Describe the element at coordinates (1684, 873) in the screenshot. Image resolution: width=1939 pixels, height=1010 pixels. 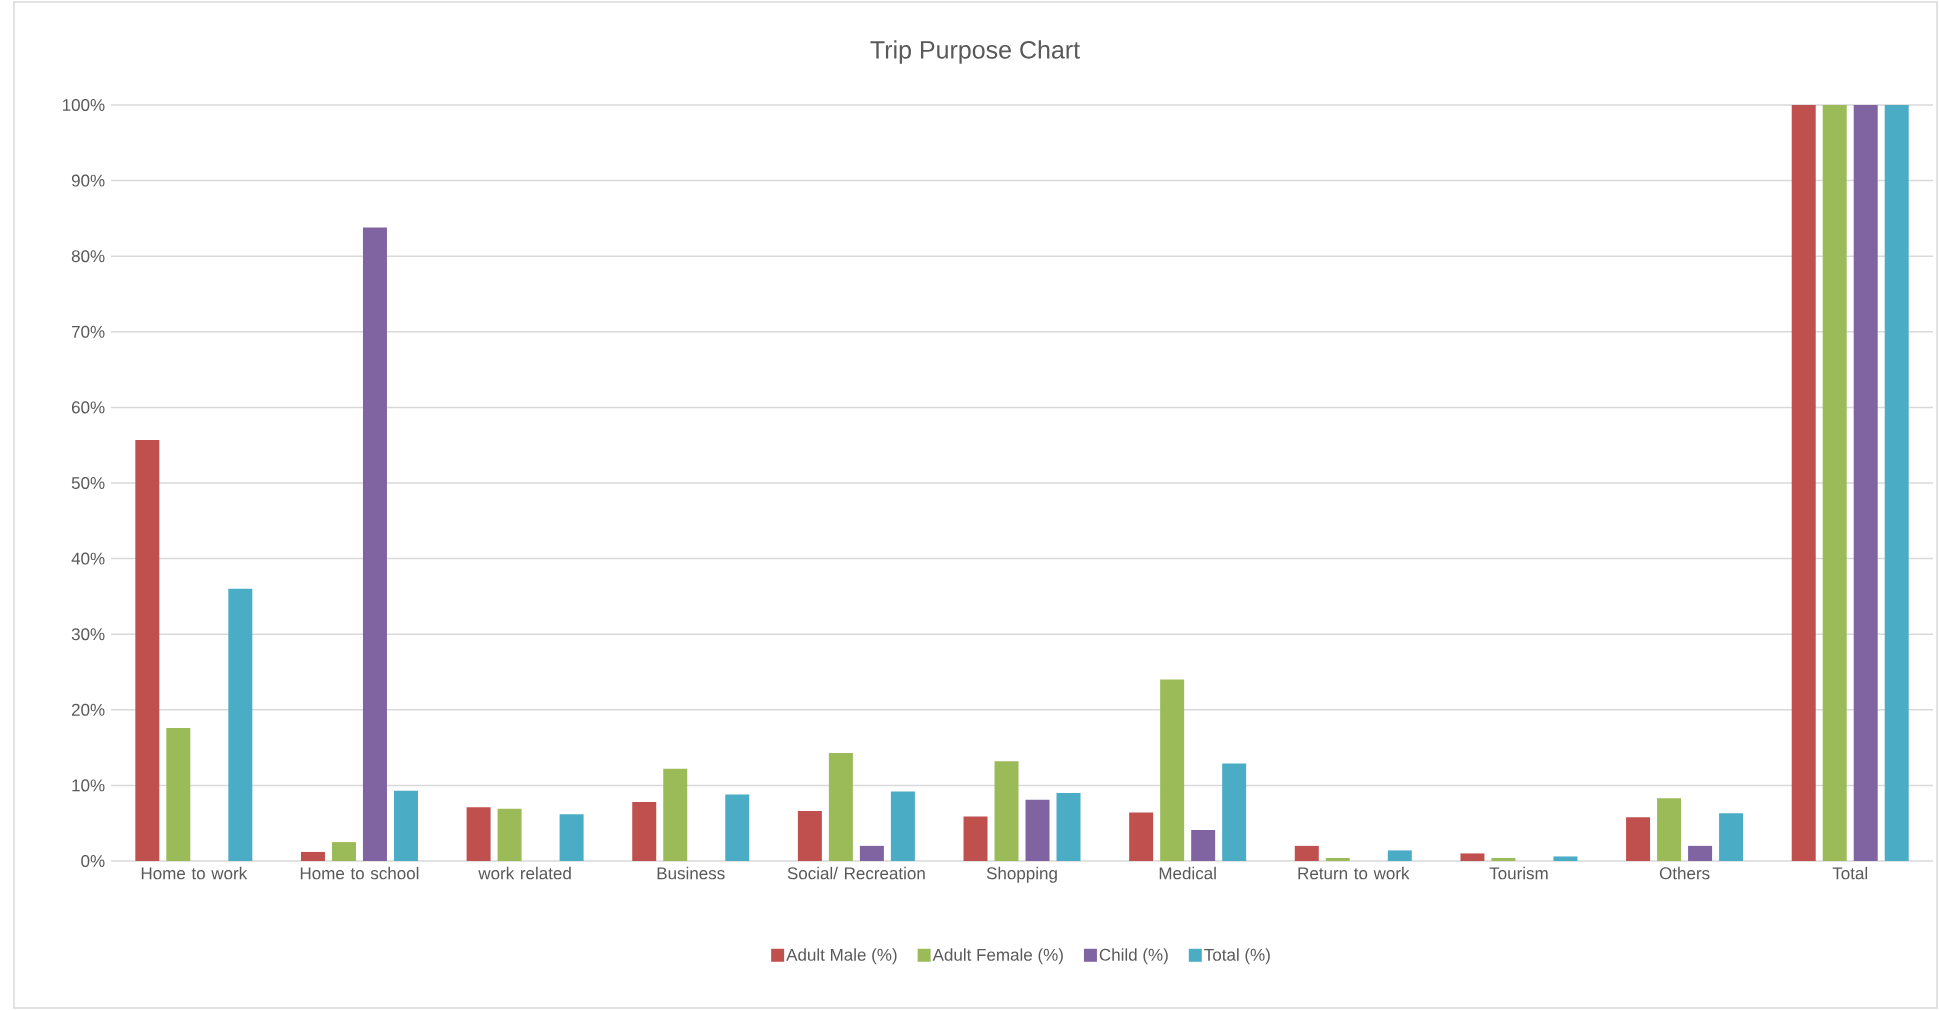
I see `x-tick-label: Others` at that location.